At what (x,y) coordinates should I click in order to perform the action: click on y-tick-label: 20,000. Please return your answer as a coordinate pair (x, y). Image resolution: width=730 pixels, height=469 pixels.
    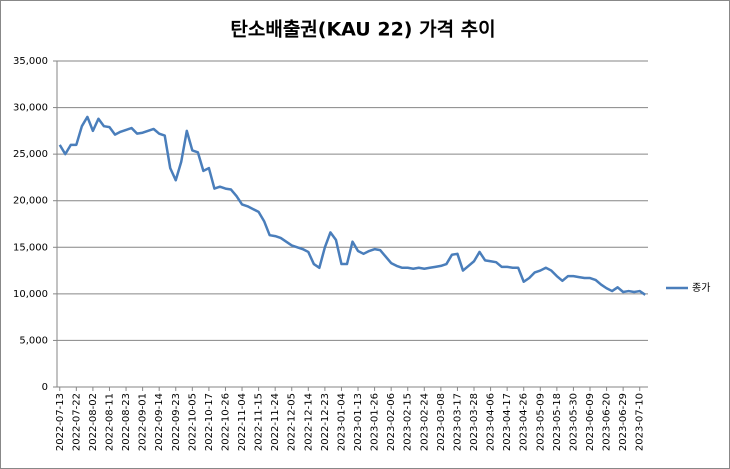
    Looking at the image, I should click on (30, 201).